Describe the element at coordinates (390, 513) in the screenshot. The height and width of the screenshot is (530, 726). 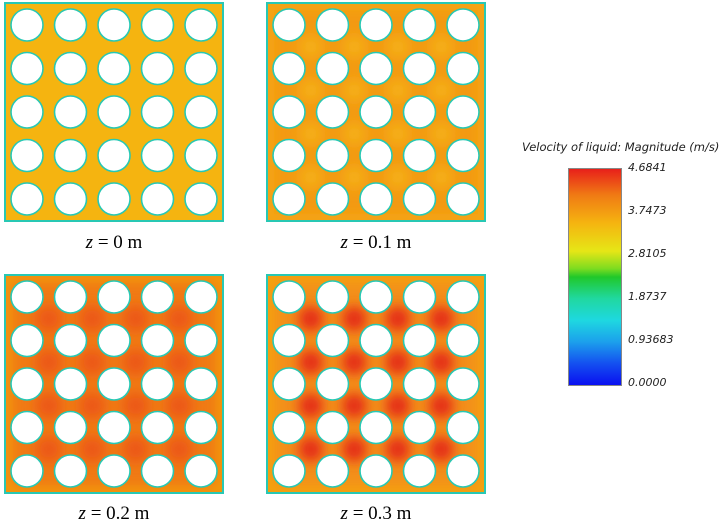
I see `caption-value: 0.3 m` at that location.